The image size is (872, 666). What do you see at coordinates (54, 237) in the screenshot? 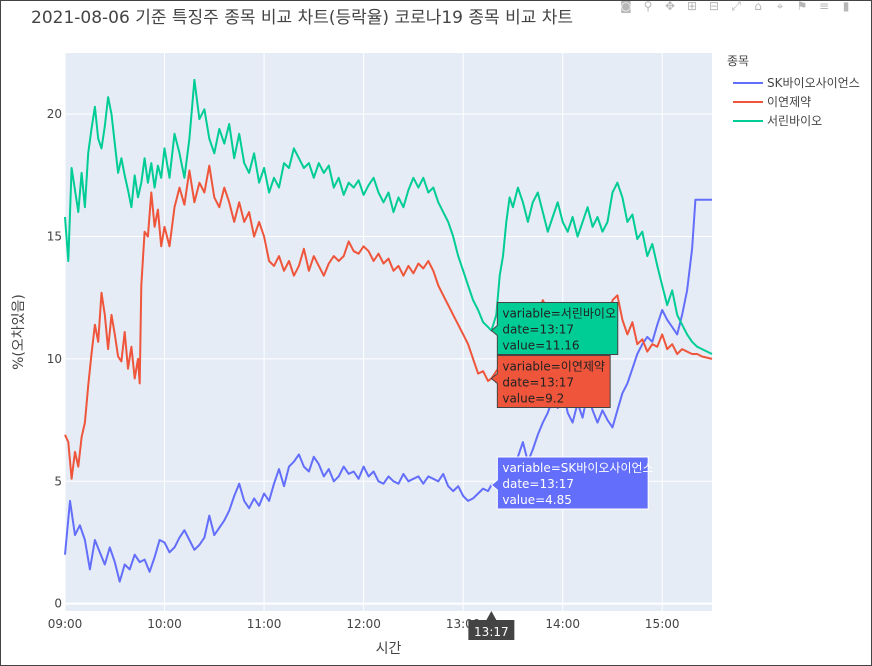
I see `y-tick-label: 15` at bounding box center [54, 237].